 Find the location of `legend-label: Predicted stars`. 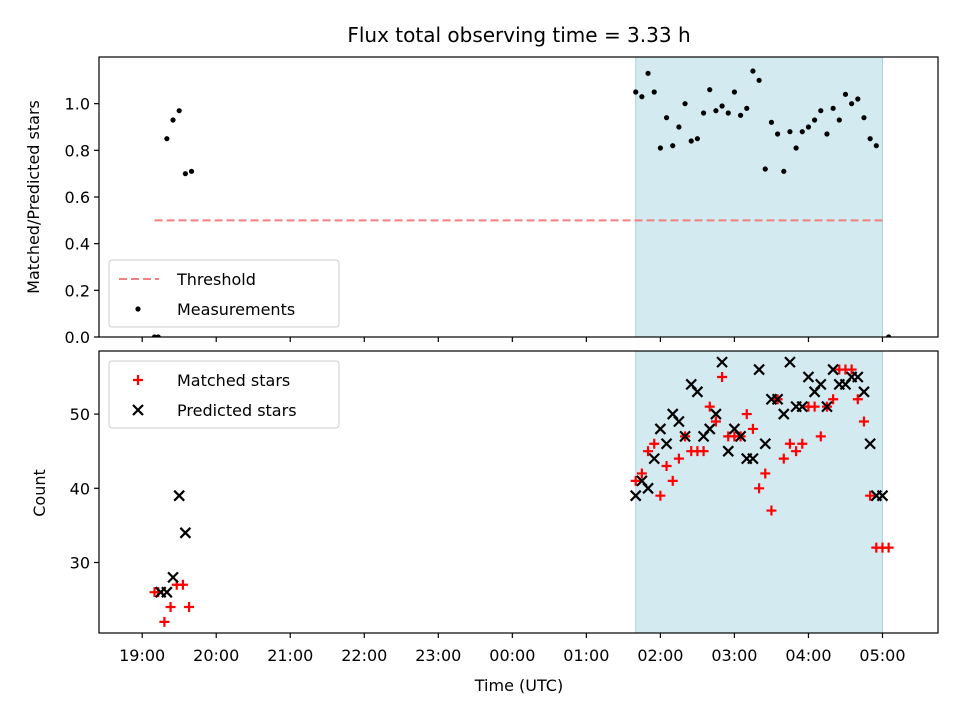

legend-label: Predicted stars is located at coordinates (237, 410).